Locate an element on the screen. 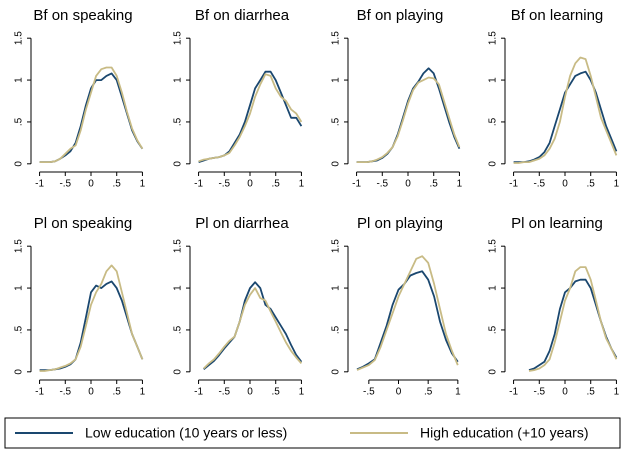  legend-box is located at coordinates (312, 433).